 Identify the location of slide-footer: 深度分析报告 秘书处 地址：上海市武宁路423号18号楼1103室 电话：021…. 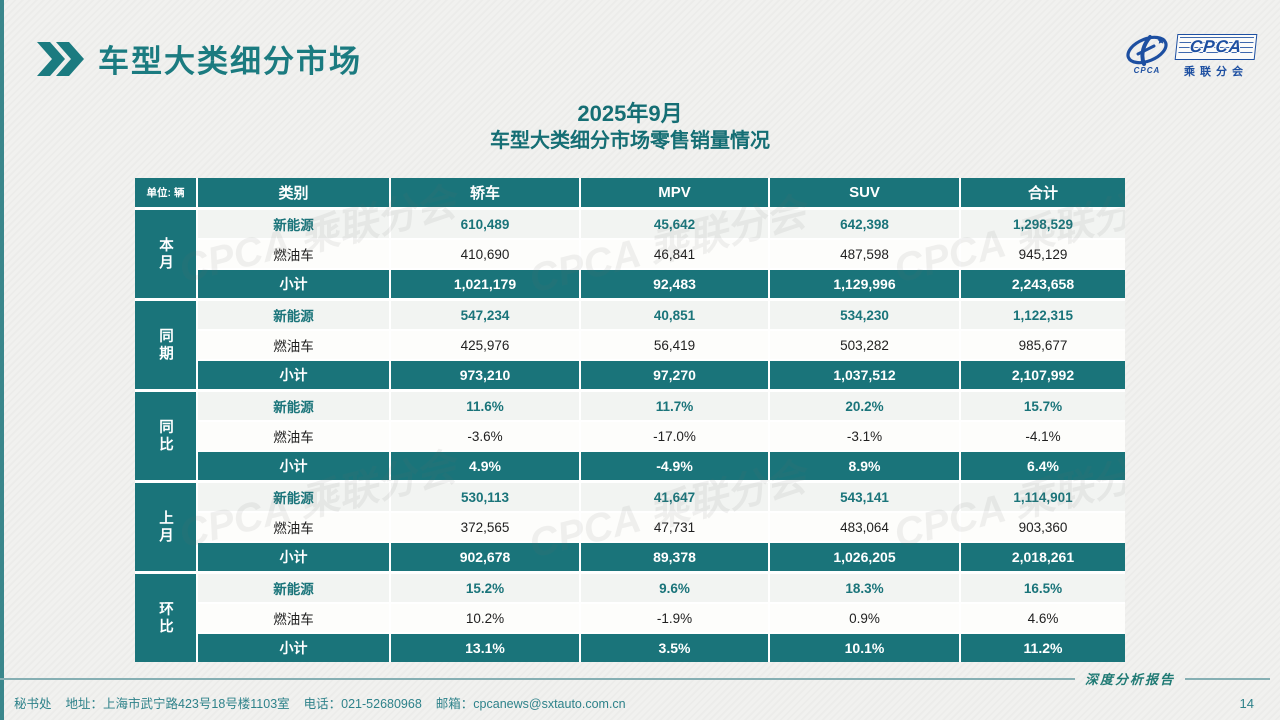
(640, 690).